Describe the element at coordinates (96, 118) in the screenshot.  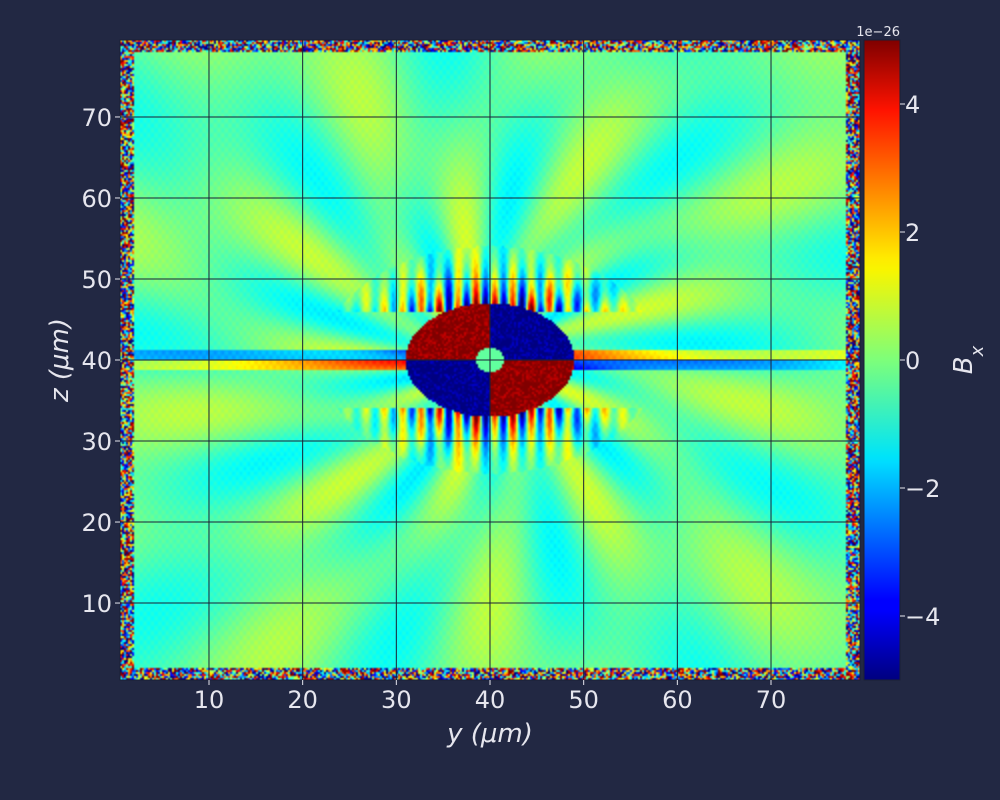
I see `y-tick-label: 70` at that location.